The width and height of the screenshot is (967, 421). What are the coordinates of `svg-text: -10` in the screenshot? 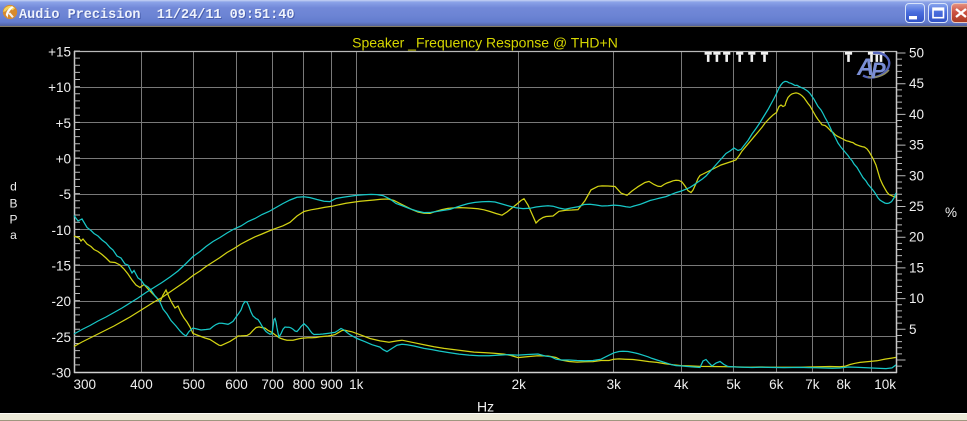 It's located at (61, 230).